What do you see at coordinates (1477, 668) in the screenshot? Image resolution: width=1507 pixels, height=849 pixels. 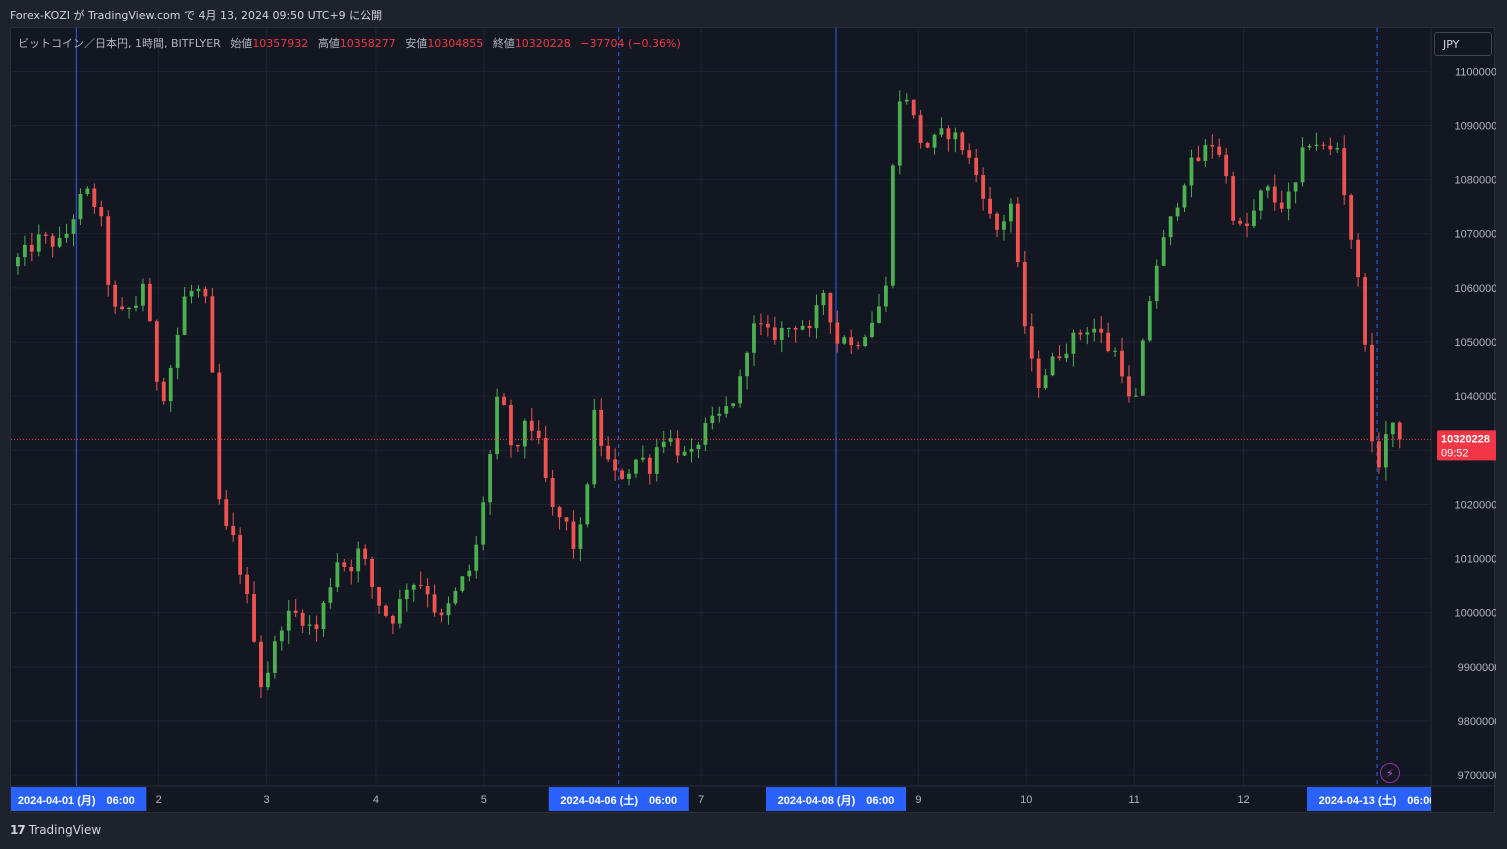 I see `y-tick-label: 9900000` at bounding box center [1477, 668].